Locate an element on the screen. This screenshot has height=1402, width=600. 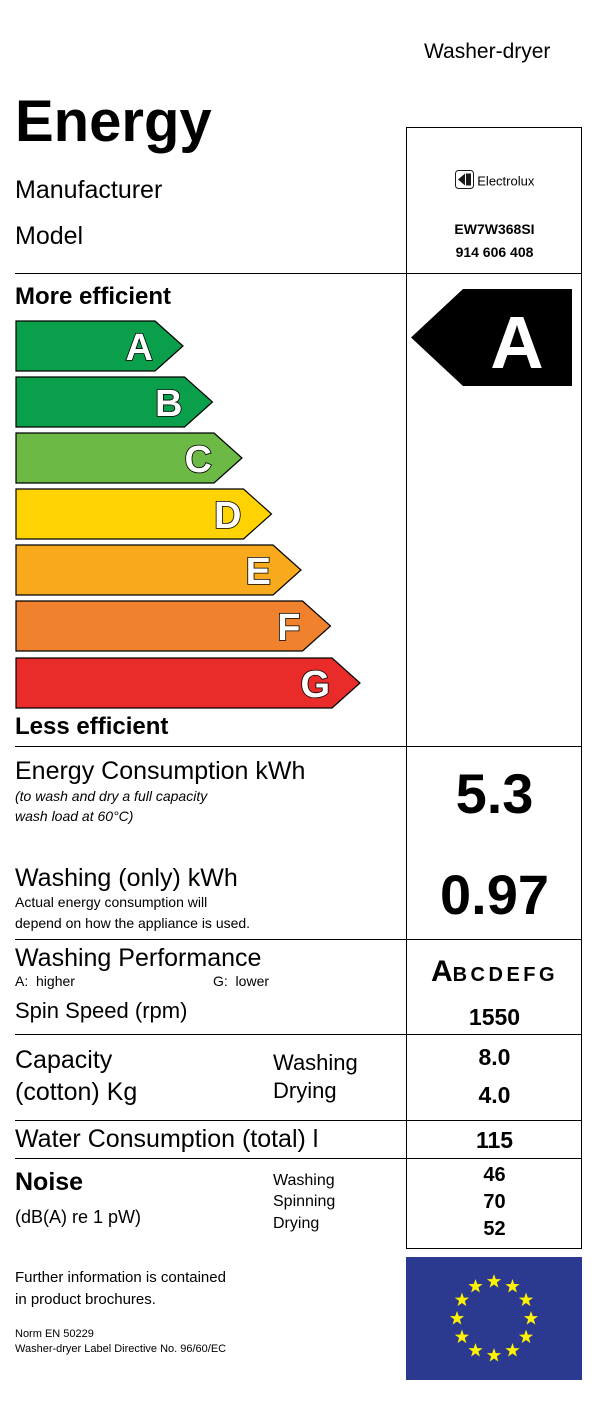
right-column-left-border is located at coordinates (406, 688).